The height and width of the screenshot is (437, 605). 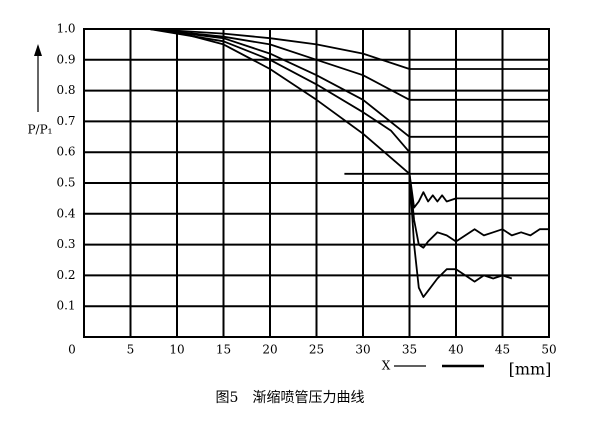 I want to click on x-tick-label: 45, so click(x=502, y=350).